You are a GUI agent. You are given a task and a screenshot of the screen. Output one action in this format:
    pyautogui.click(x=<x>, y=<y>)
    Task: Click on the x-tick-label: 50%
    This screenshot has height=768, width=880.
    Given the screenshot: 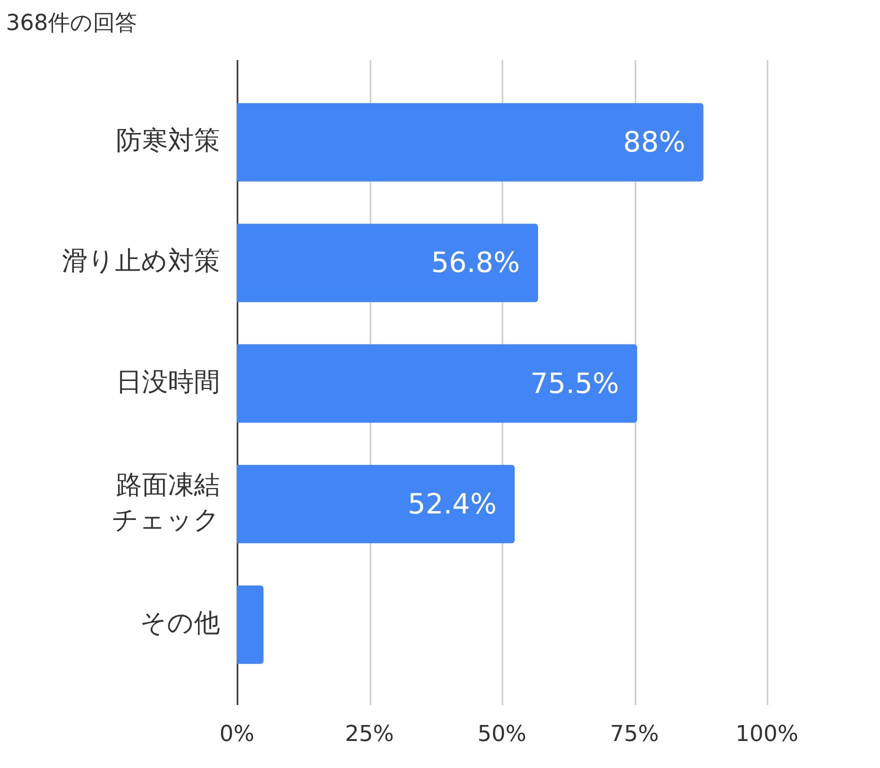 What is the action you would take?
    pyautogui.click(x=502, y=734)
    